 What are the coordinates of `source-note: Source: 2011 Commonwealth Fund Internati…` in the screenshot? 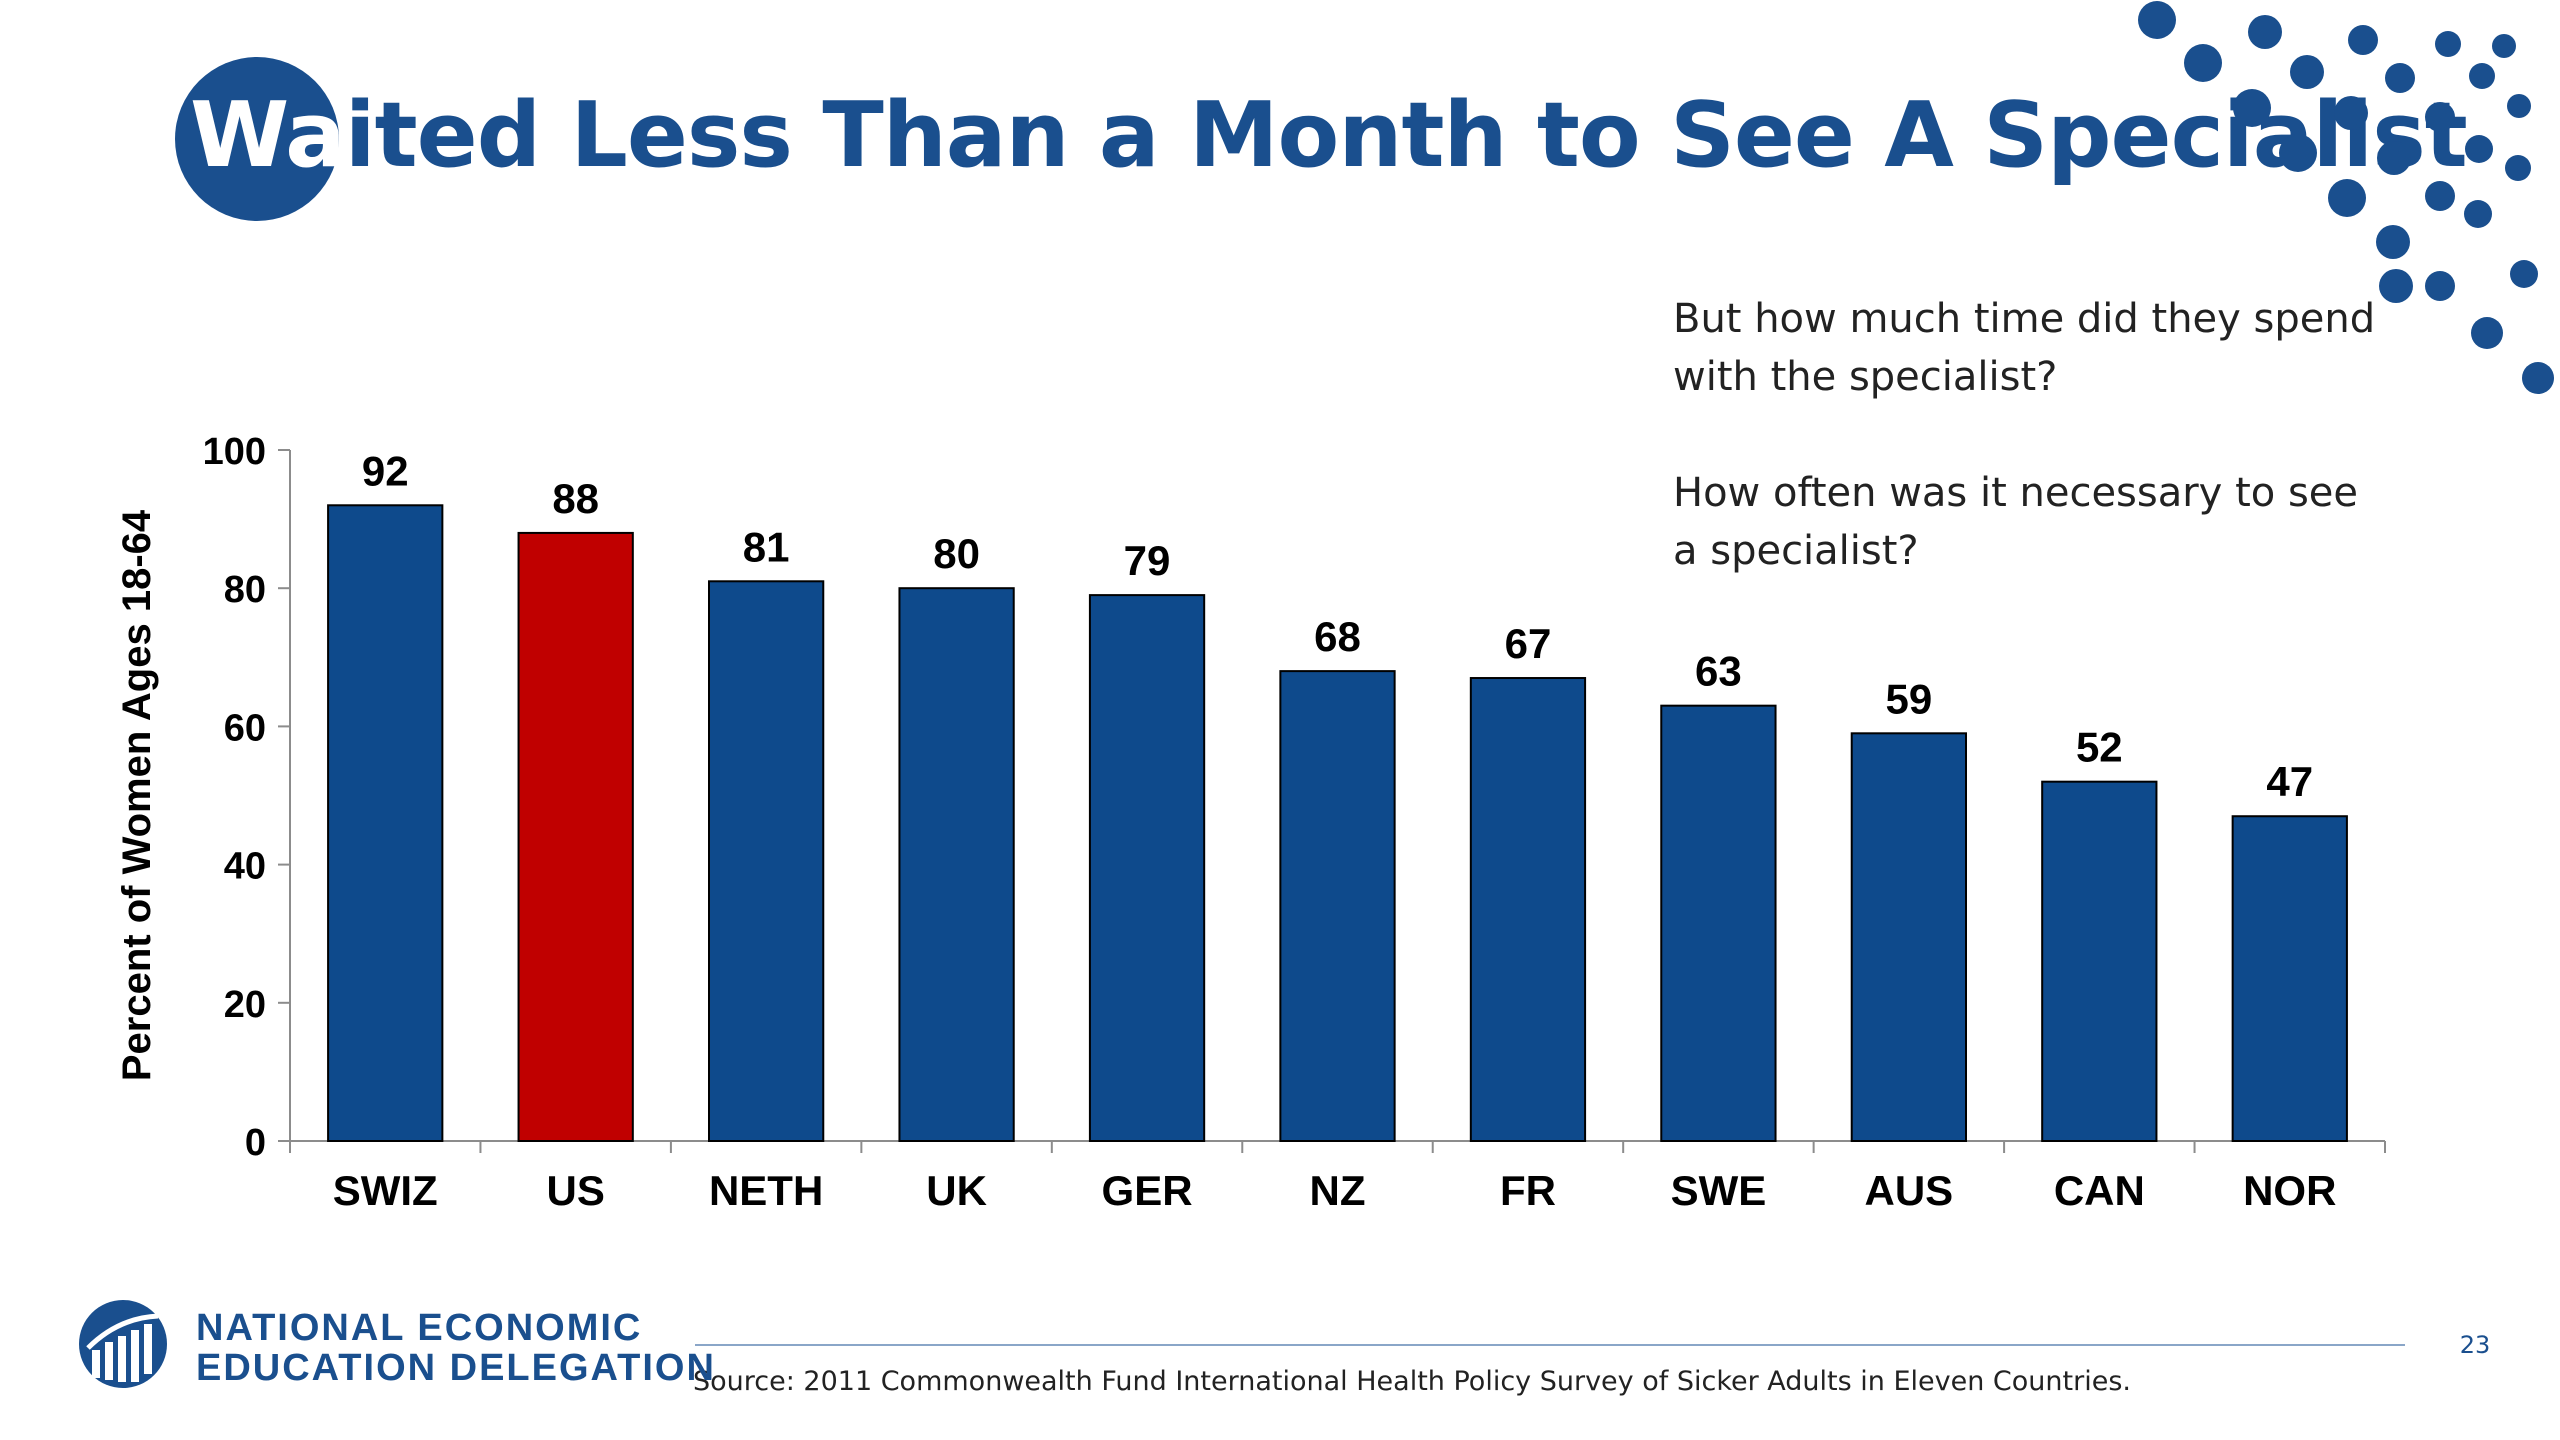 It's located at (1412, 1381).